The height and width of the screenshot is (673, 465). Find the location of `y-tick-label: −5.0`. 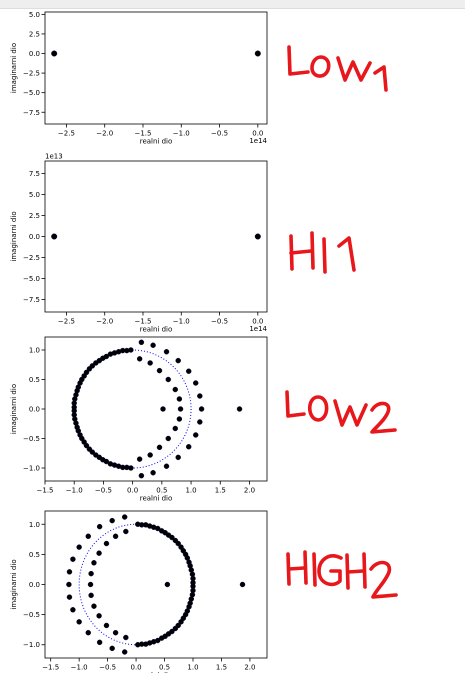

y-tick-label: −5.0 is located at coordinates (31, 93).